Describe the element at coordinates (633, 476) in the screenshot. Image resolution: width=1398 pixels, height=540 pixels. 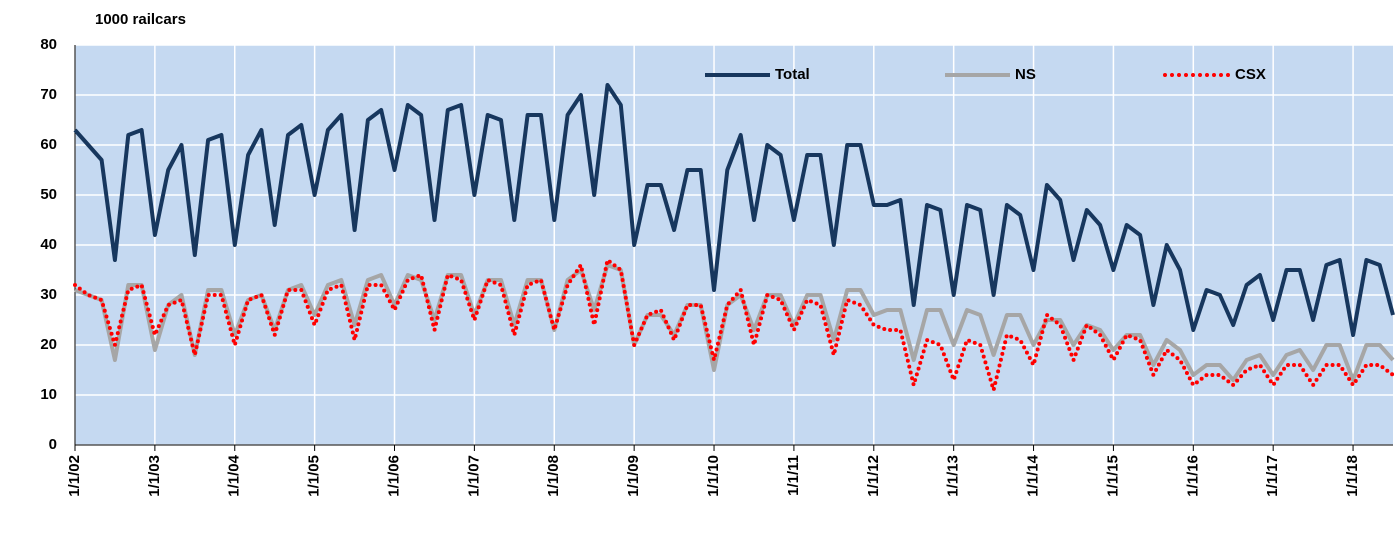
I see `x-tick-label: 1/1/09` at that location.